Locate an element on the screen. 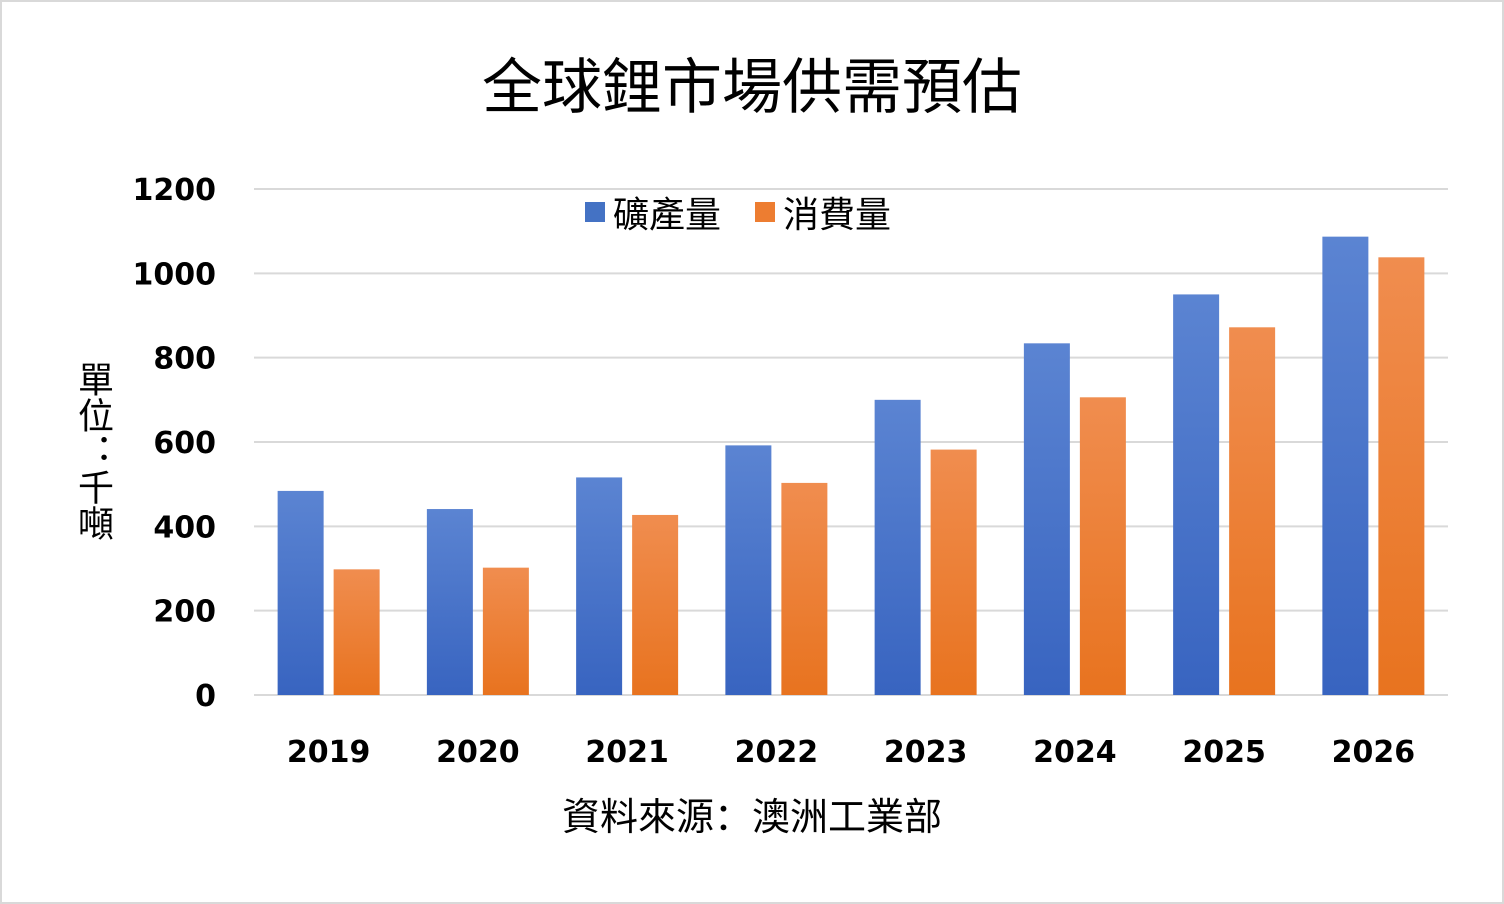 Image resolution: width=1504 pixels, height=904 pixels. x-tick-label: 2023 is located at coordinates (926, 752).